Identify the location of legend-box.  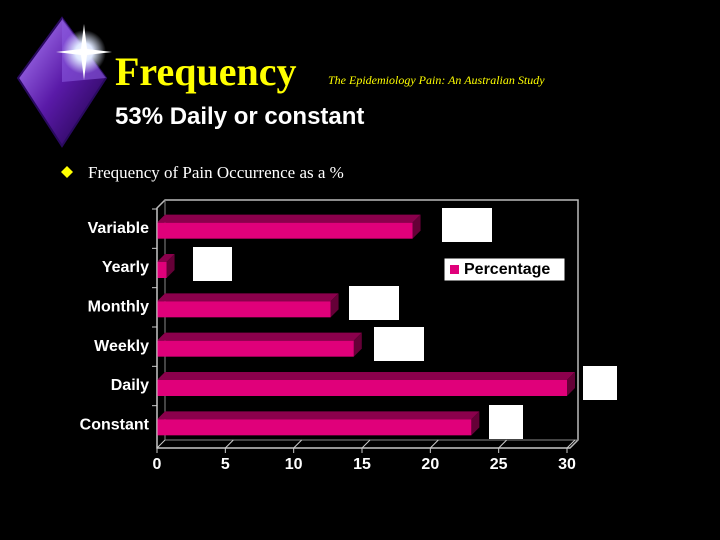
(504, 269).